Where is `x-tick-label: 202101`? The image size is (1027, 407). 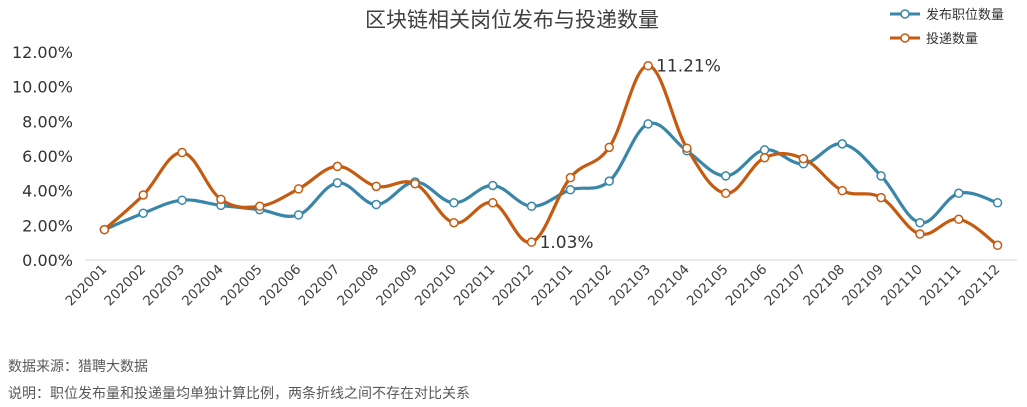
x-tick-label: 202101 is located at coordinates (552, 286).